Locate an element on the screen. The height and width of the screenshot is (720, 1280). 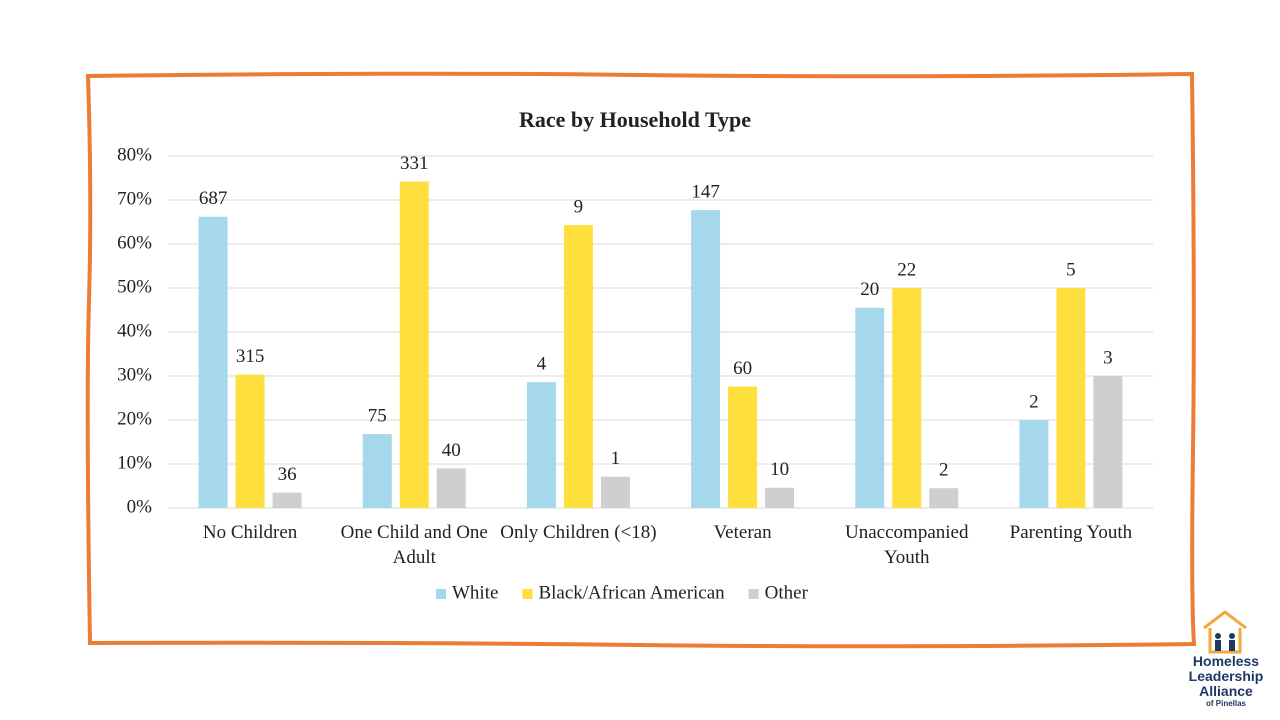
data-label: 5 is located at coordinates (1071, 269).